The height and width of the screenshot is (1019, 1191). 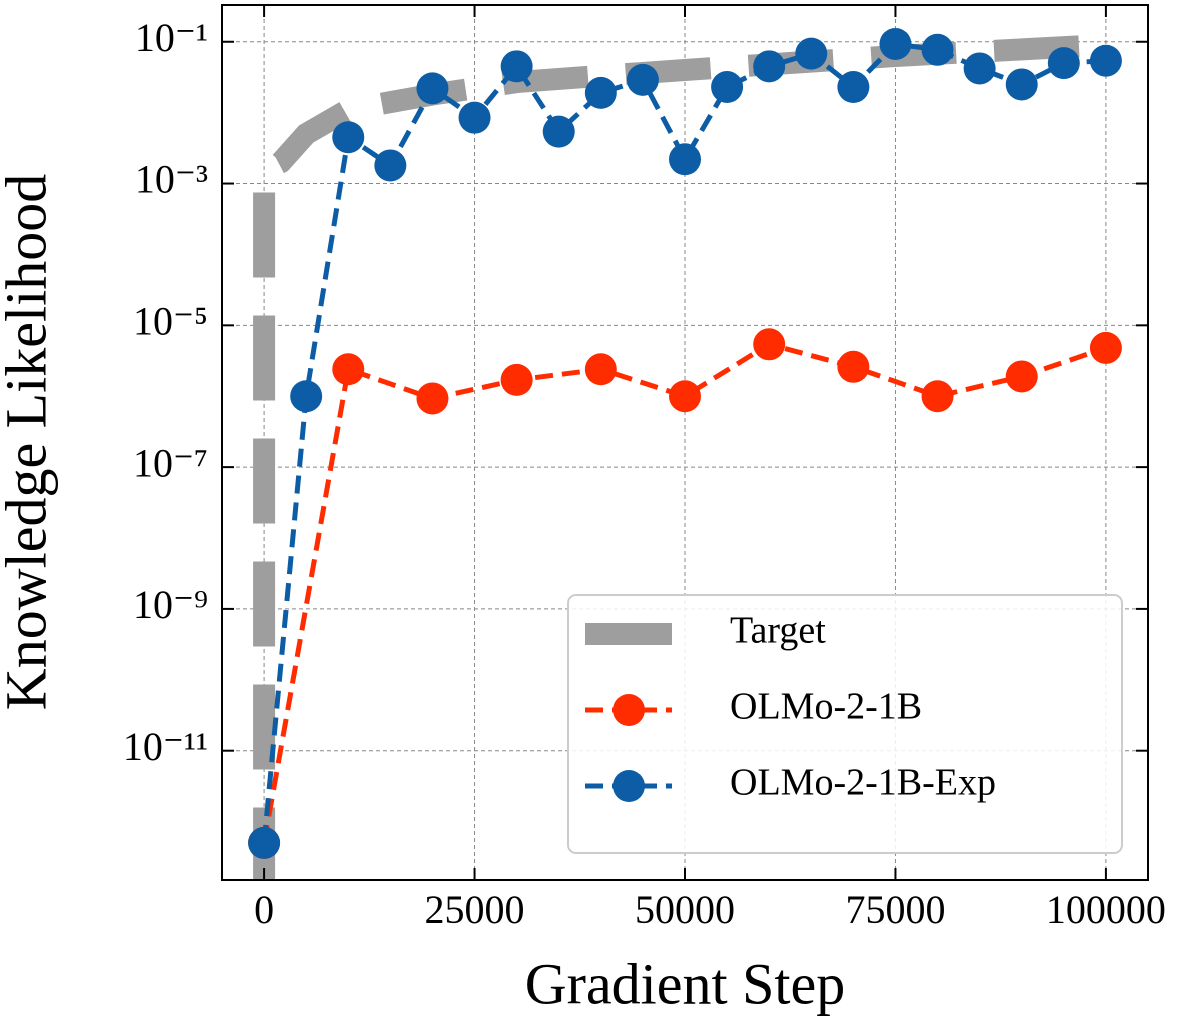 What do you see at coordinates (170, 321) in the screenshot?
I see `y-tick-label: 10⁻⁵` at bounding box center [170, 321].